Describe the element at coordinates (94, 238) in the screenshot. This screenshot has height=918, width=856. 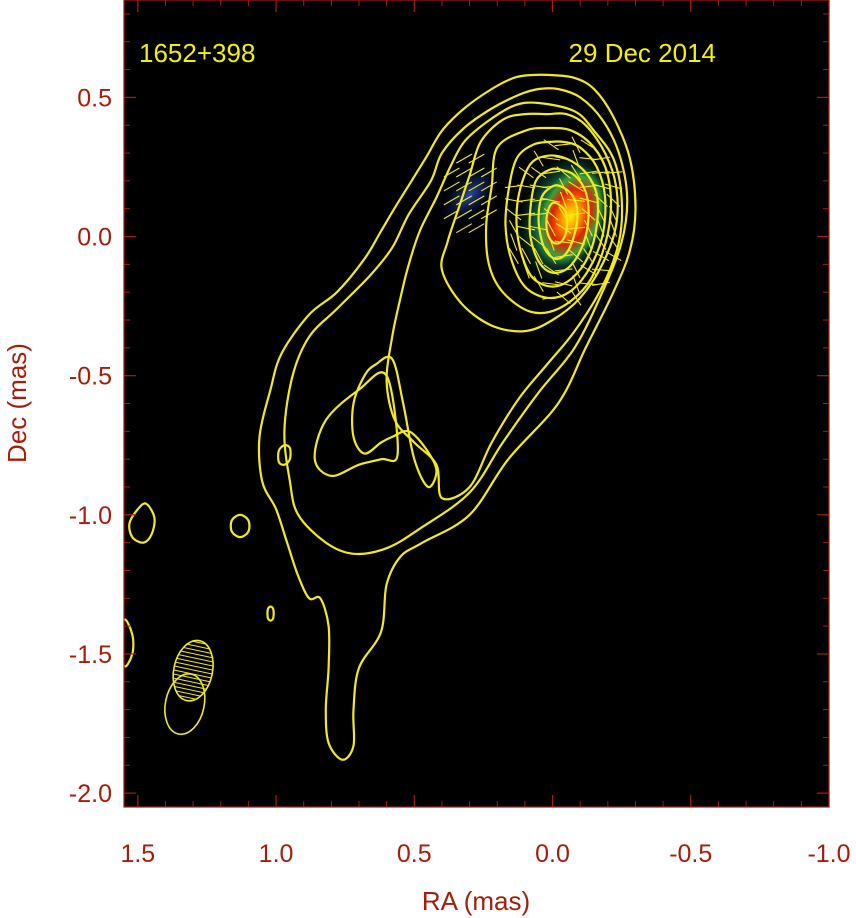
I see `y-tick-label: 0.0` at that location.